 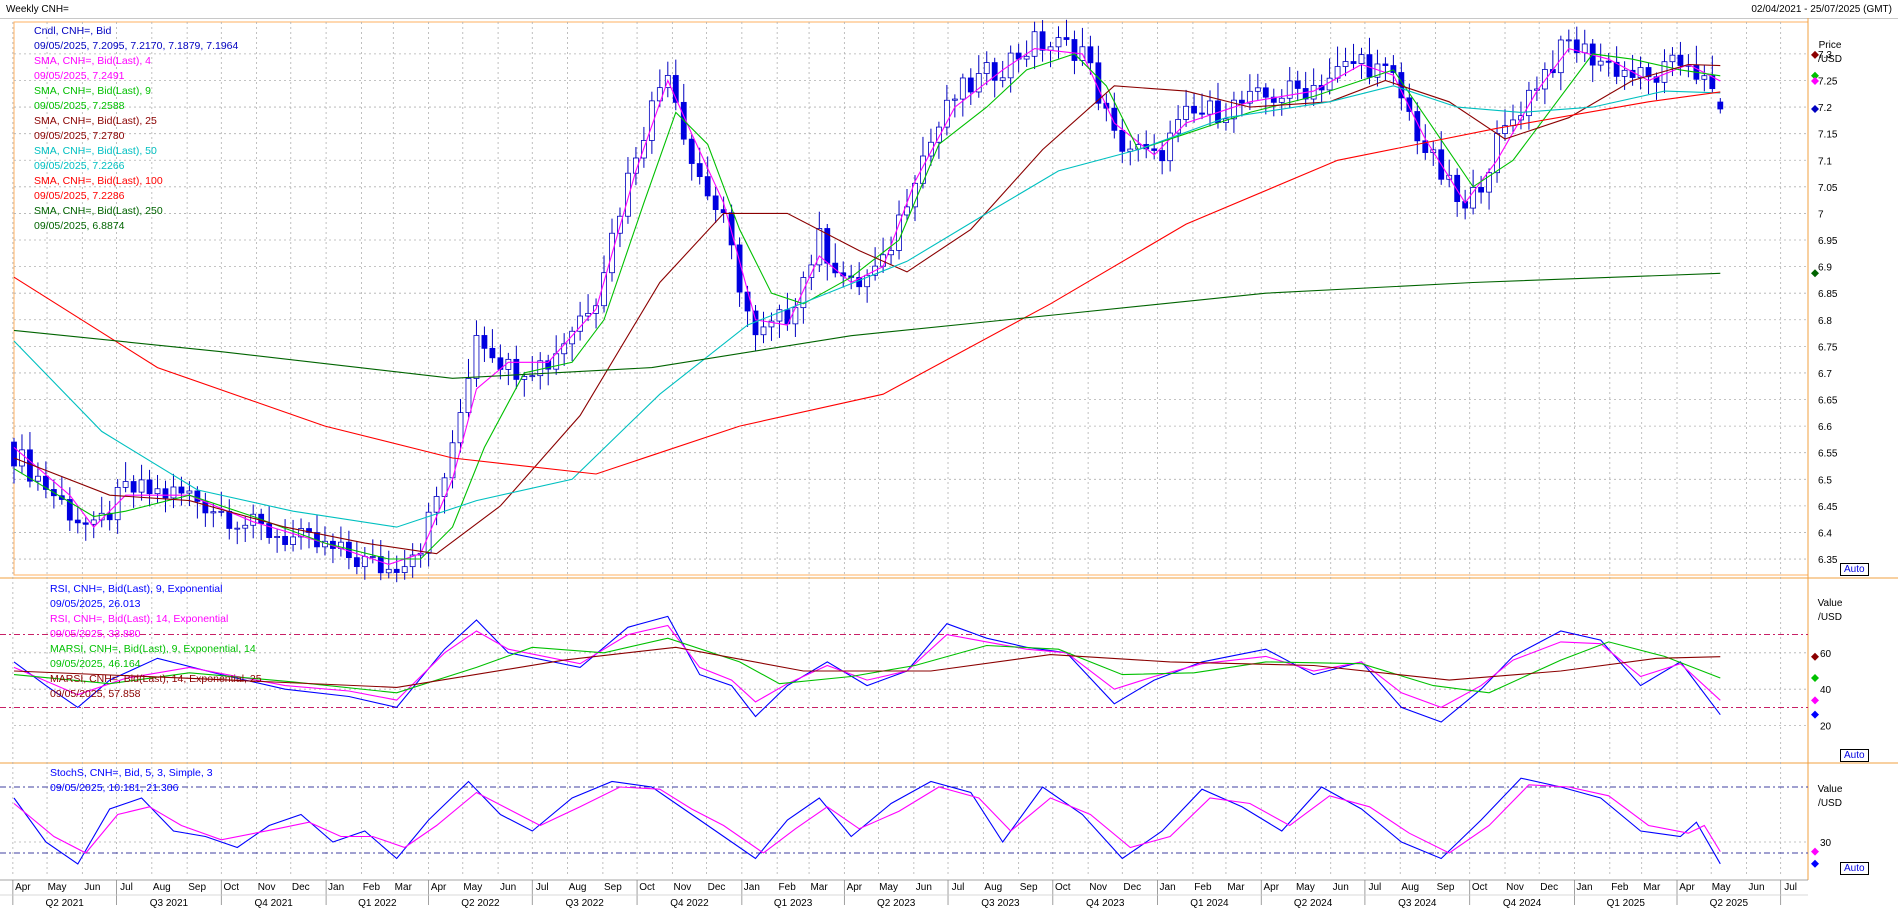 I want to click on chart-title: Weekly CNH=, so click(x=37, y=9).